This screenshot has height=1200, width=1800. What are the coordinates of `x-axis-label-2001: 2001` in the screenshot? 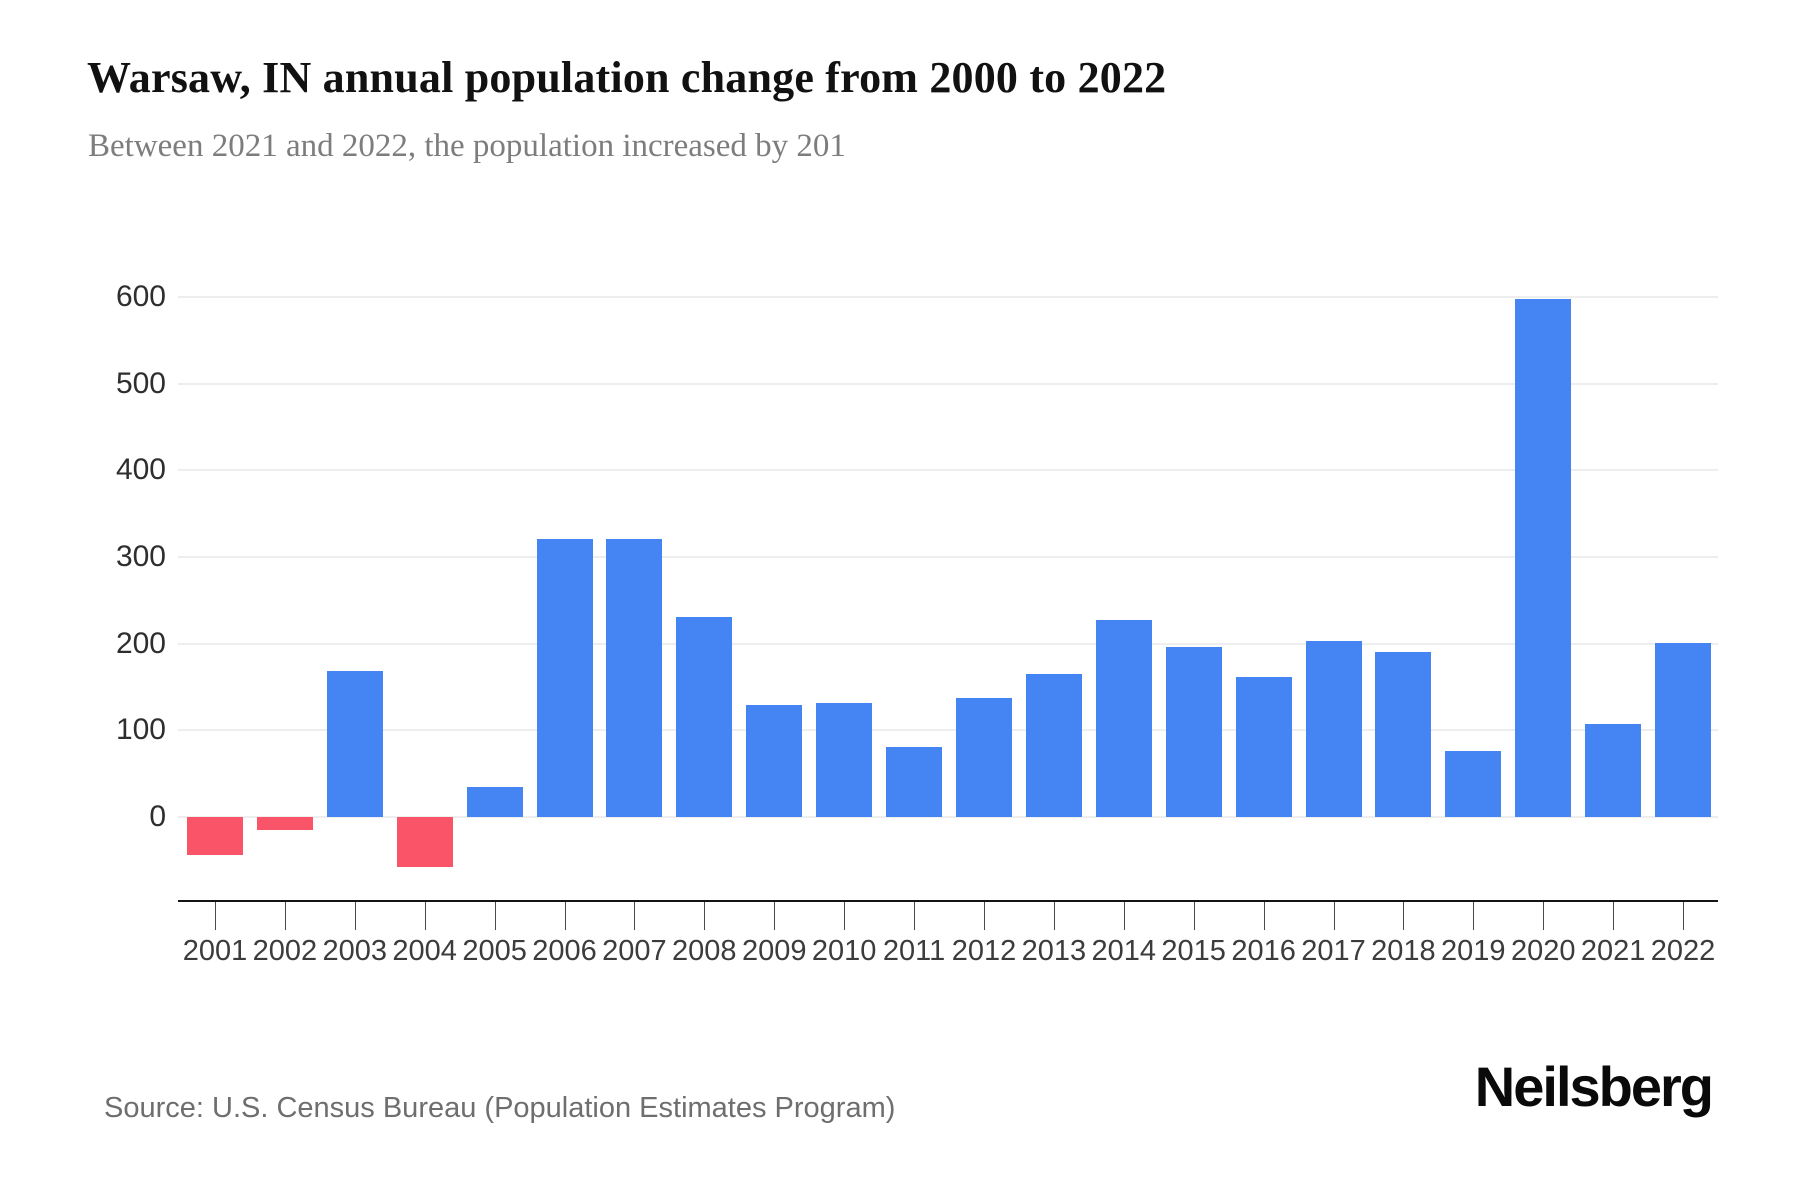 It's located at (215, 951).